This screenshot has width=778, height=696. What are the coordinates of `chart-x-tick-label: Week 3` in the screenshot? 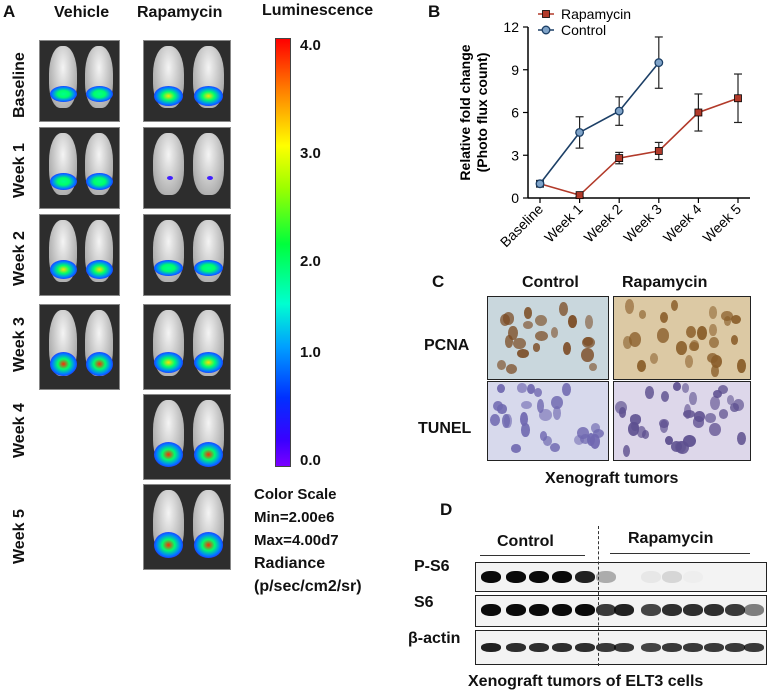 It's located at (642, 223).